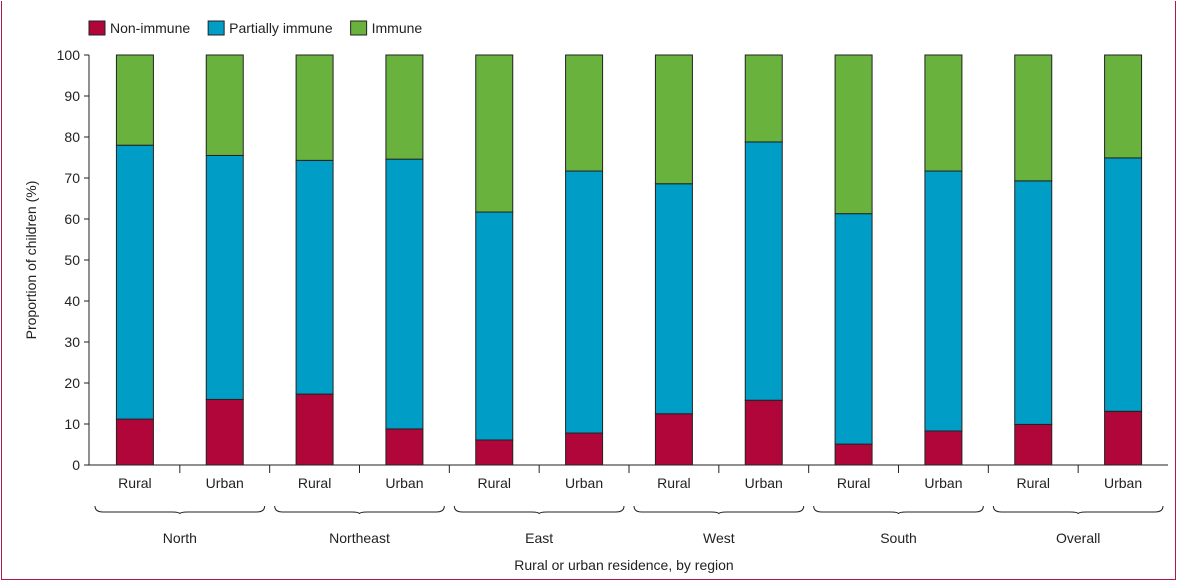  I want to click on x-axis-title: Rural or urban residence, by region, so click(623, 565).